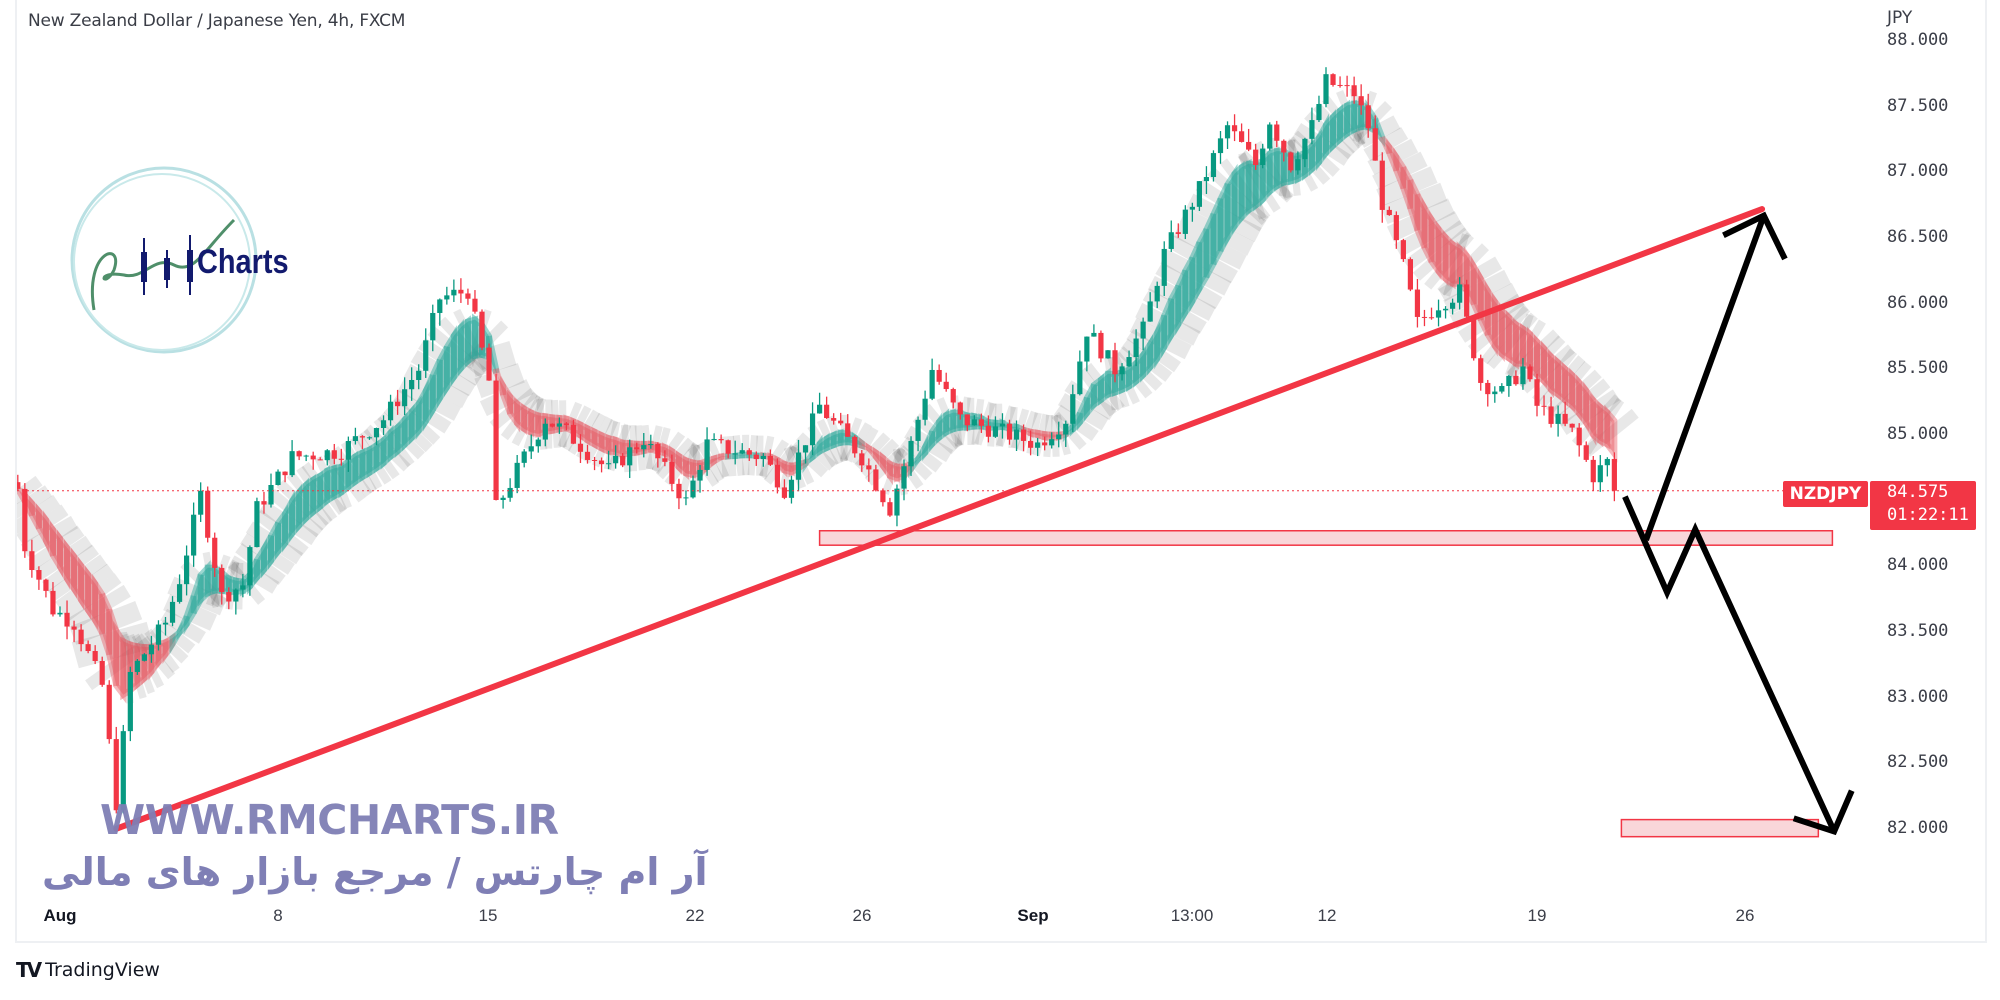 The width and height of the screenshot is (2000, 1000). Describe the element at coordinates (1918, 302) in the screenshot. I see `price-tick: 86.000` at that location.